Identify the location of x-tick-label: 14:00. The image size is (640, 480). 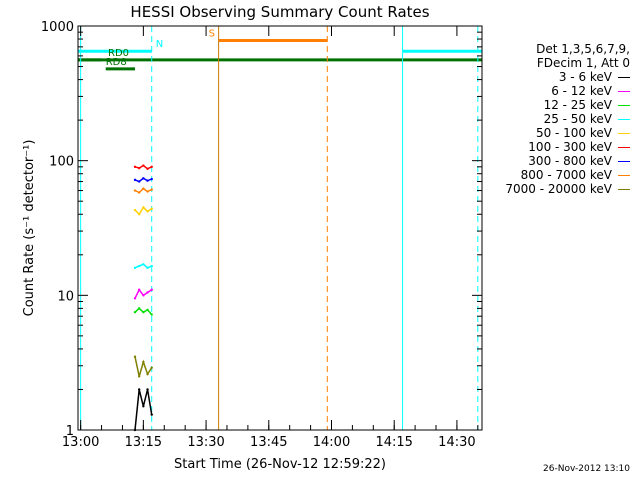
(331, 442).